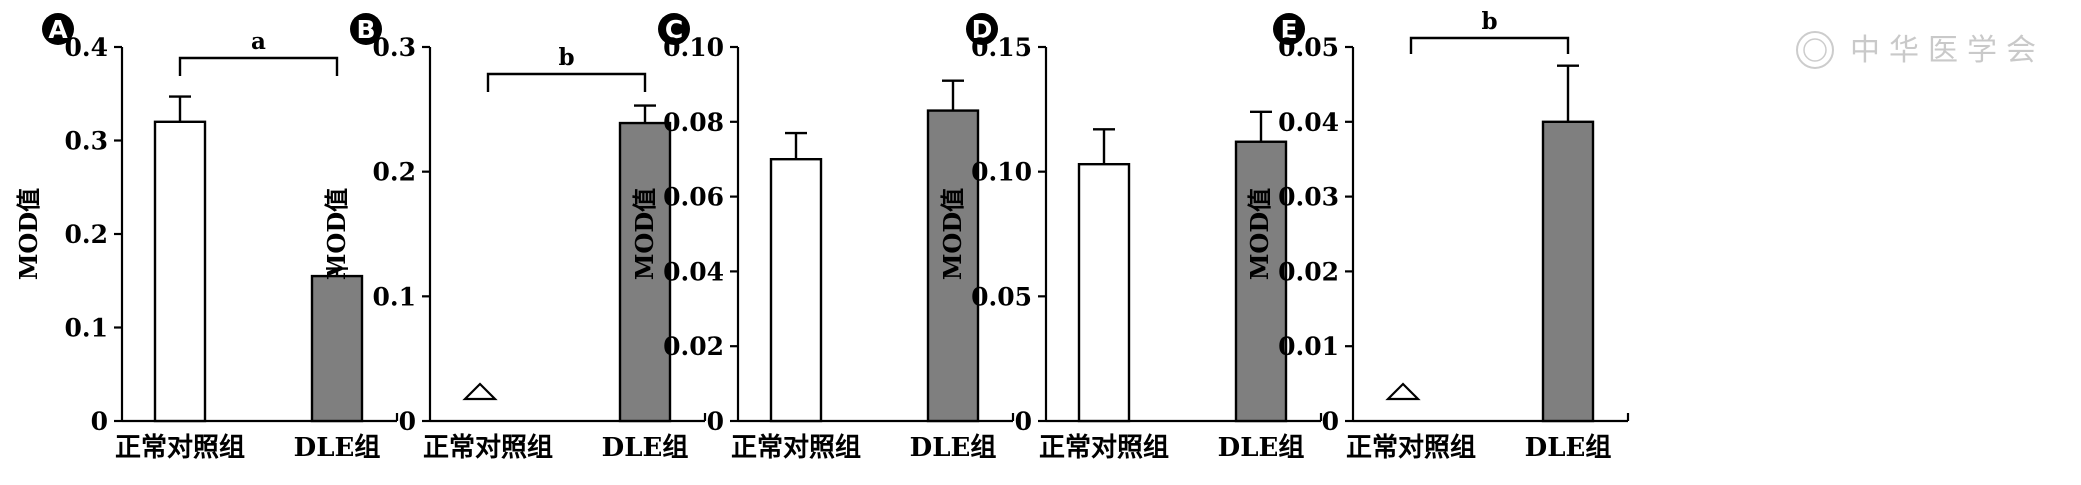 The width and height of the screenshot is (2081, 485). What do you see at coordinates (693, 122) in the screenshot?
I see `y-tick-label: 0.08` at bounding box center [693, 122].